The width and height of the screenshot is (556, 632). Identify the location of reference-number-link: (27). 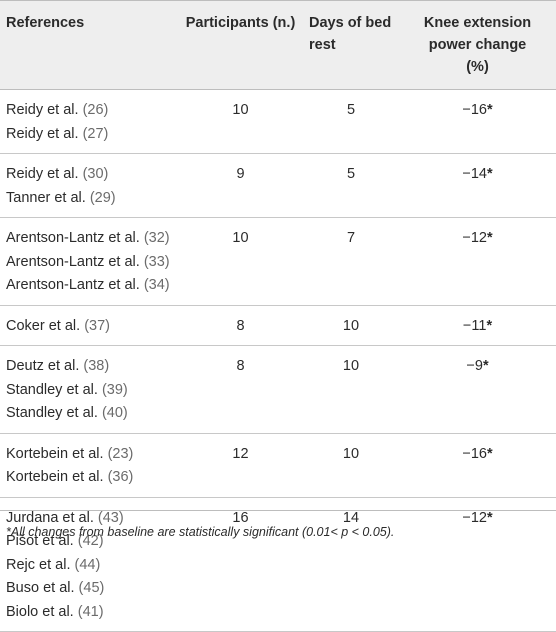
(96, 134).